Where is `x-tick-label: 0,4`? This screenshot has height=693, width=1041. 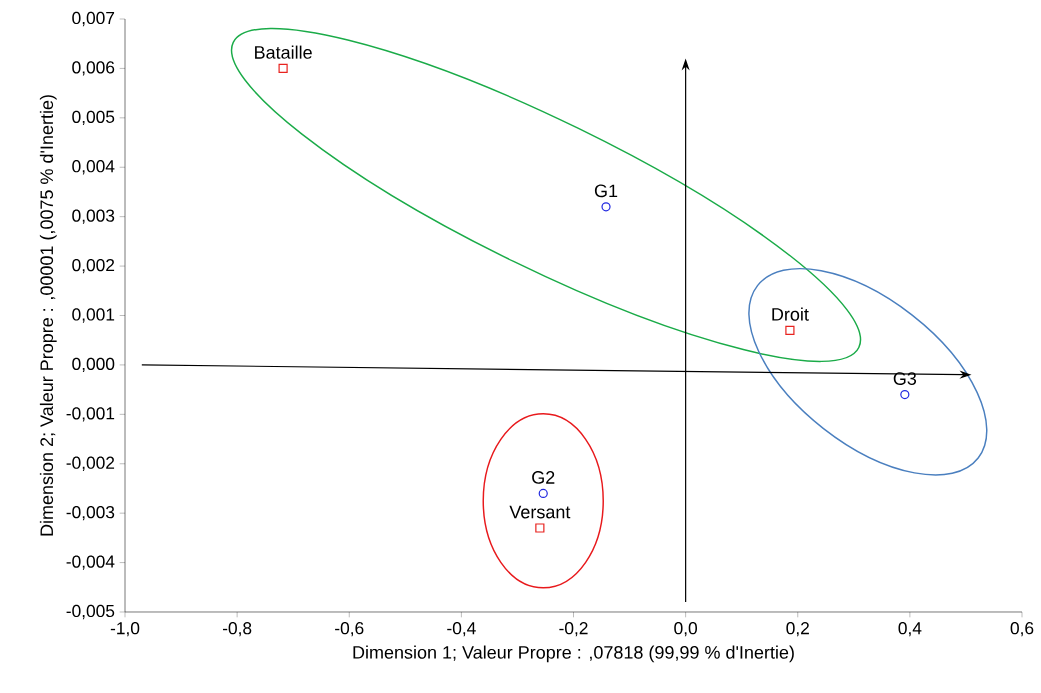 x-tick-label: 0,4 is located at coordinates (910, 629).